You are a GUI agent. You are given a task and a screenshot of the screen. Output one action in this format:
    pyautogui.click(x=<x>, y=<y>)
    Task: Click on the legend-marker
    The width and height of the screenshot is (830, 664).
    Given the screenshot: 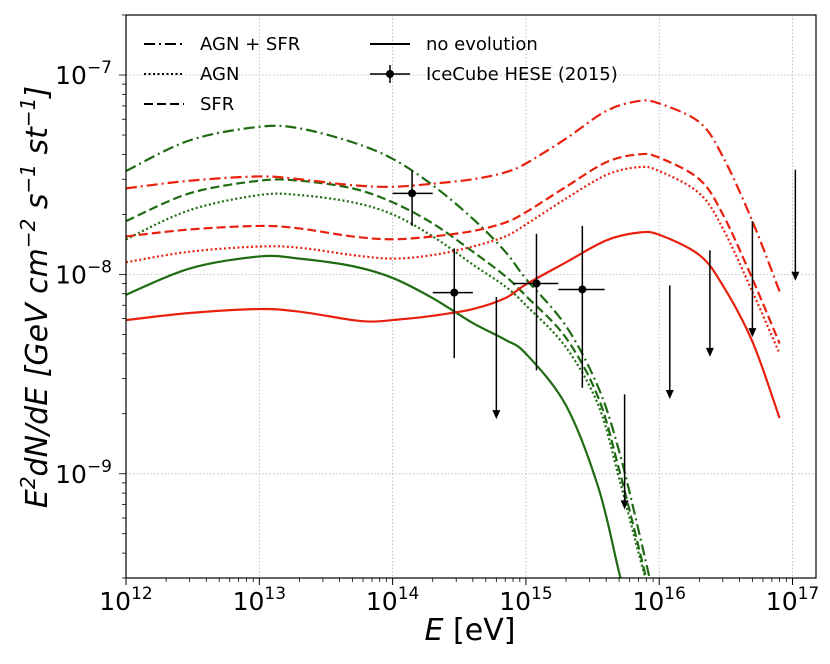 What is the action you would take?
    pyautogui.click(x=390, y=74)
    